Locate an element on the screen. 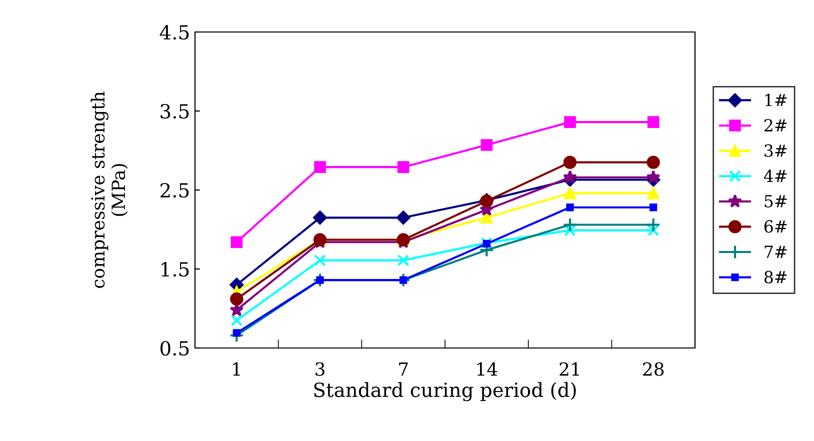 The height and width of the screenshot is (441, 814). y-tick-label: 1.5 is located at coordinates (175, 269).